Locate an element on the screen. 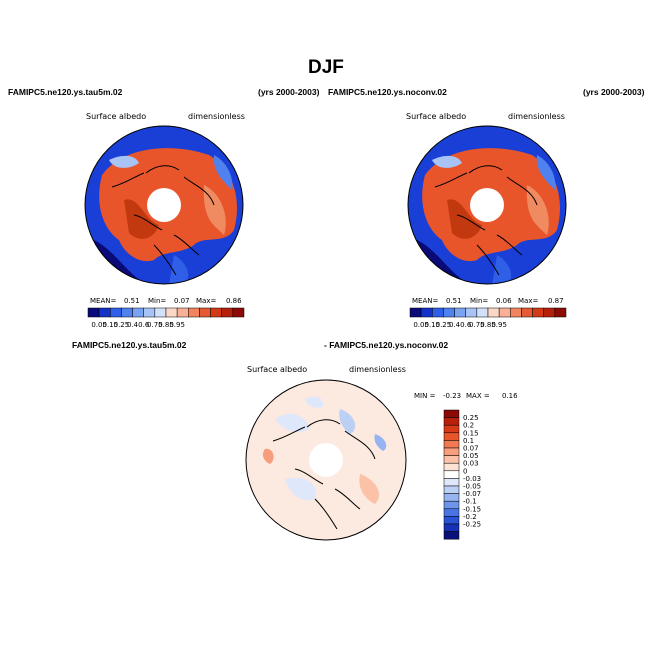  diff-max-value: 0.16 is located at coordinates (510, 396).